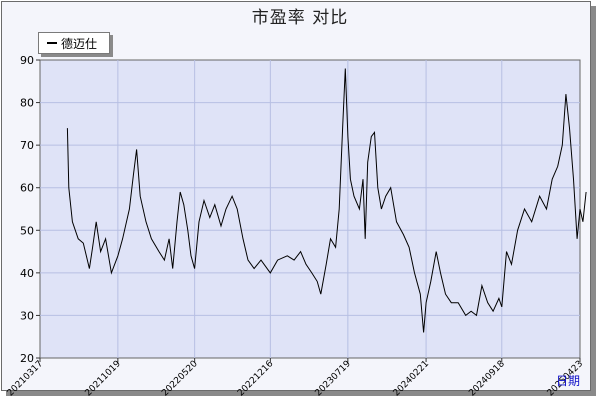 The image size is (600, 400). Describe the element at coordinates (27, 230) in the screenshot. I see `y-tick-label: 50` at that location.